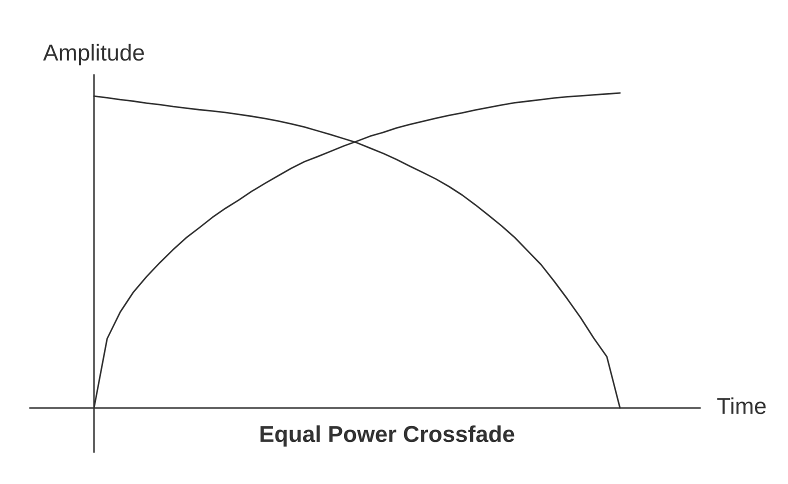  What do you see at coordinates (741, 405) in the screenshot?
I see `x-axis-title: Time` at bounding box center [741, 405].